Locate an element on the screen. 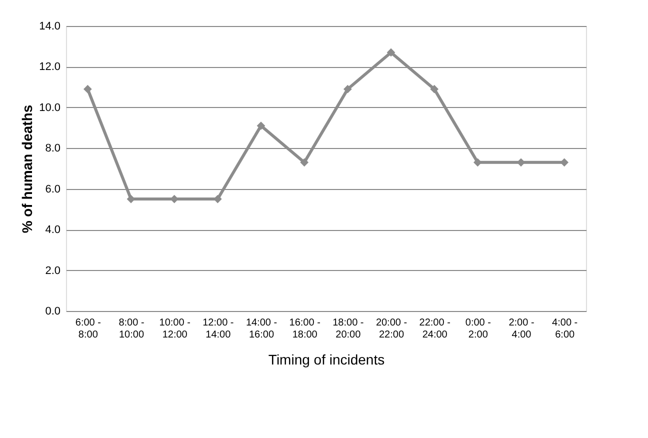  x-axis-title: Timing of incidents is located at coordinates (326, 360).